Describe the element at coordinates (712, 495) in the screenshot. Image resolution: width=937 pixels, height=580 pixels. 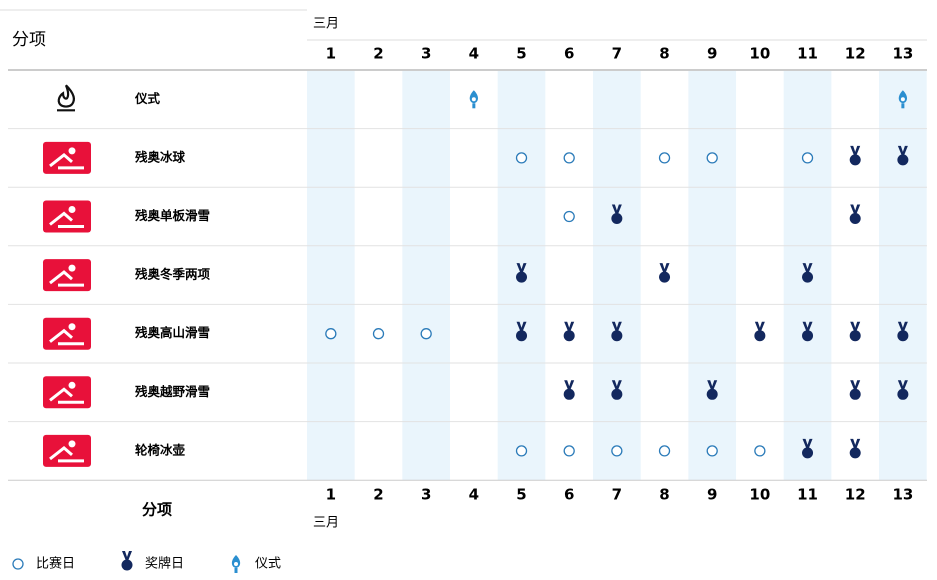
I see `day-label: 9` at that location.